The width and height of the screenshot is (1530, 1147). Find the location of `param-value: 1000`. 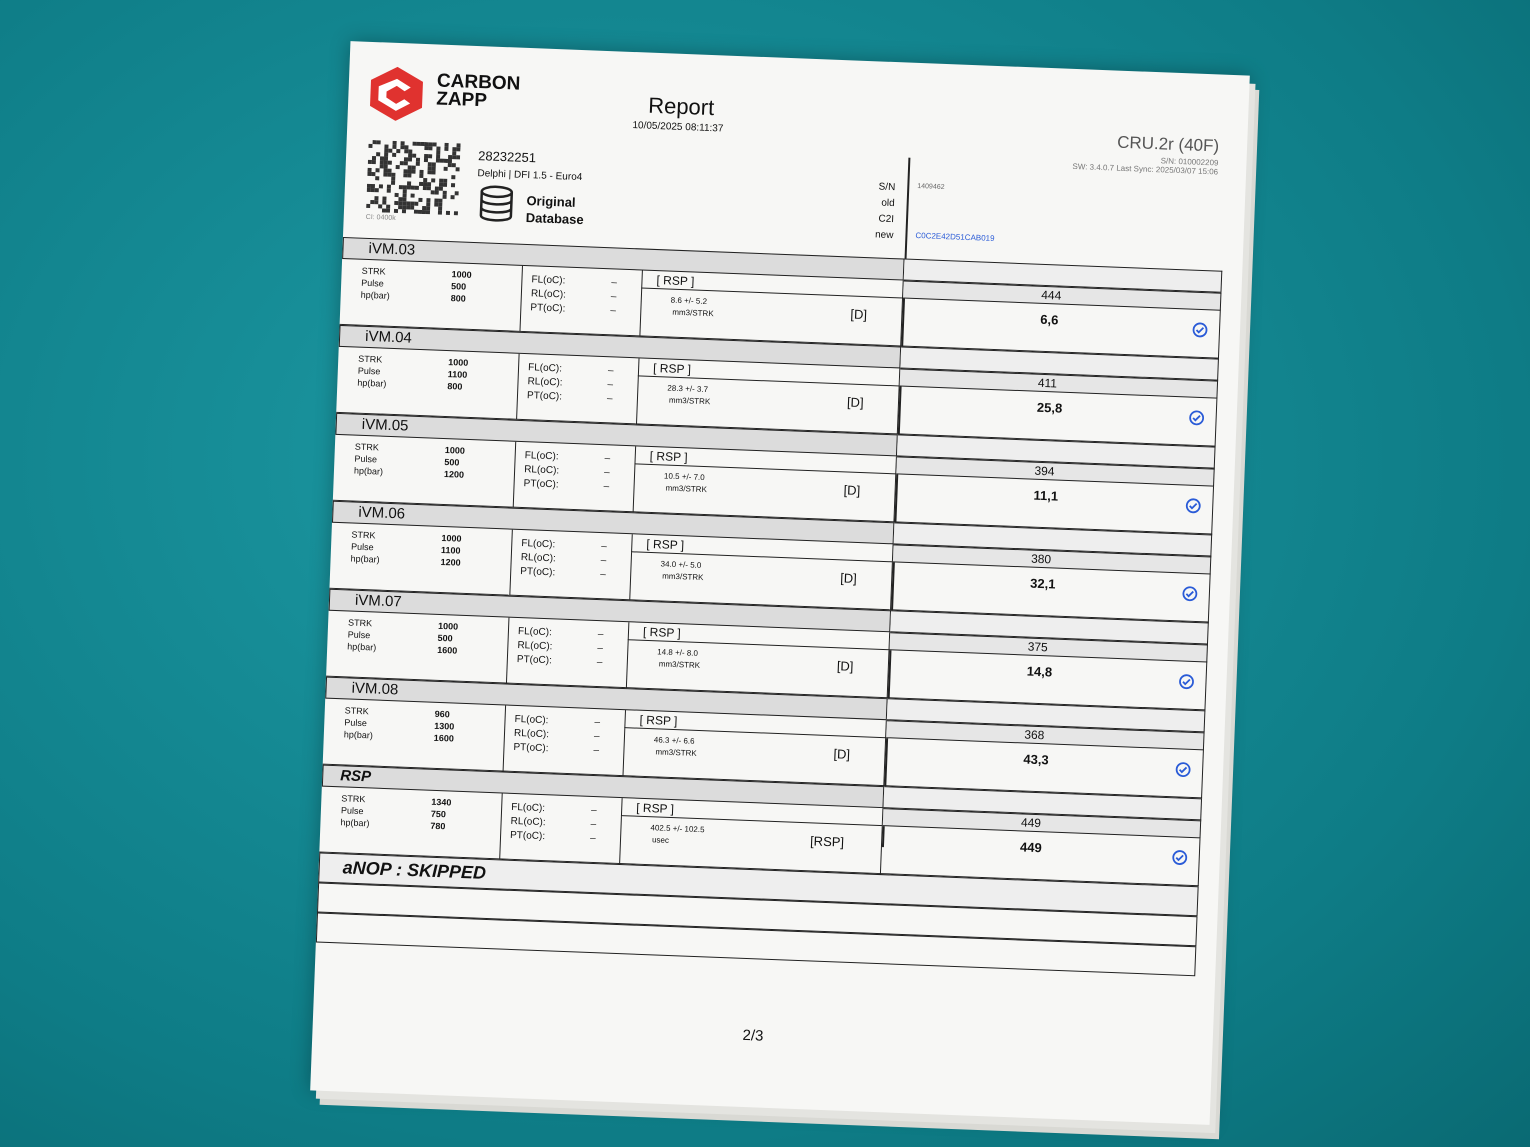

param-value: 1000 is located at coordinates (448, 626).